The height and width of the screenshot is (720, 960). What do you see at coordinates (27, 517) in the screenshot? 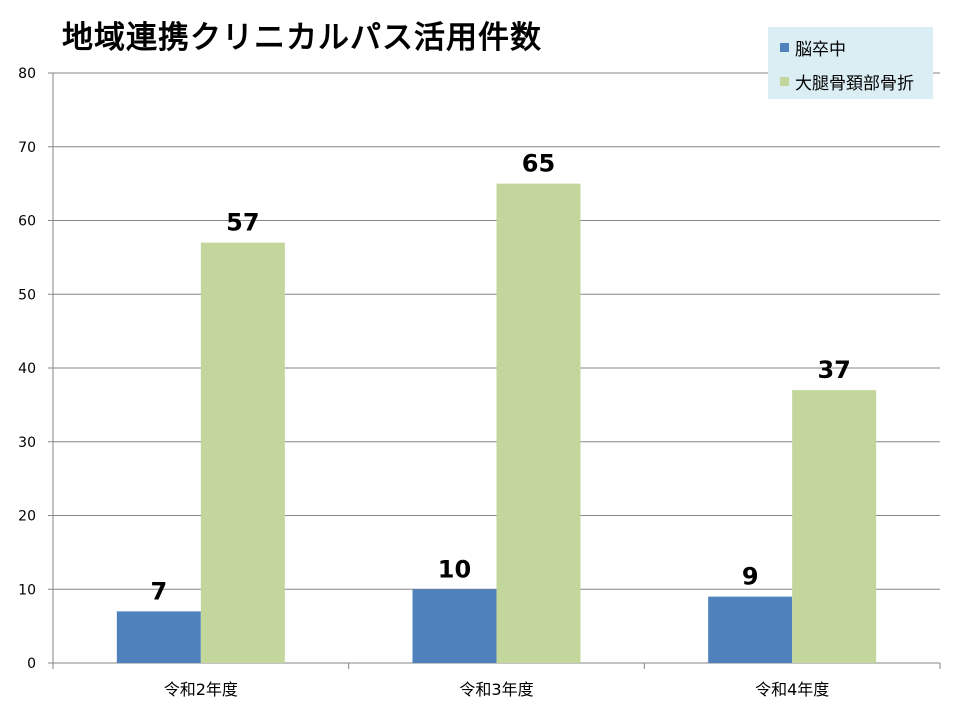
I see `y-tick-label-2: 20` at bounding box center [27, 517].